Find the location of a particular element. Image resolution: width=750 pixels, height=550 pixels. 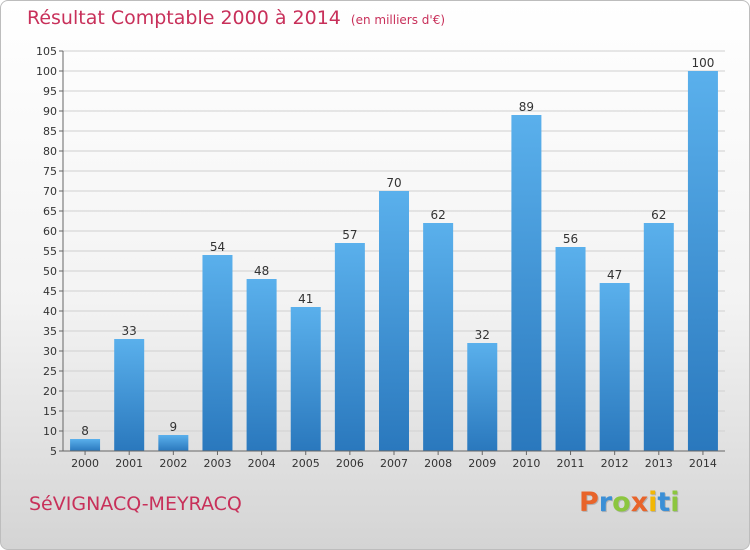

y-tick-label: 15 is located at coordinates (50, 411).